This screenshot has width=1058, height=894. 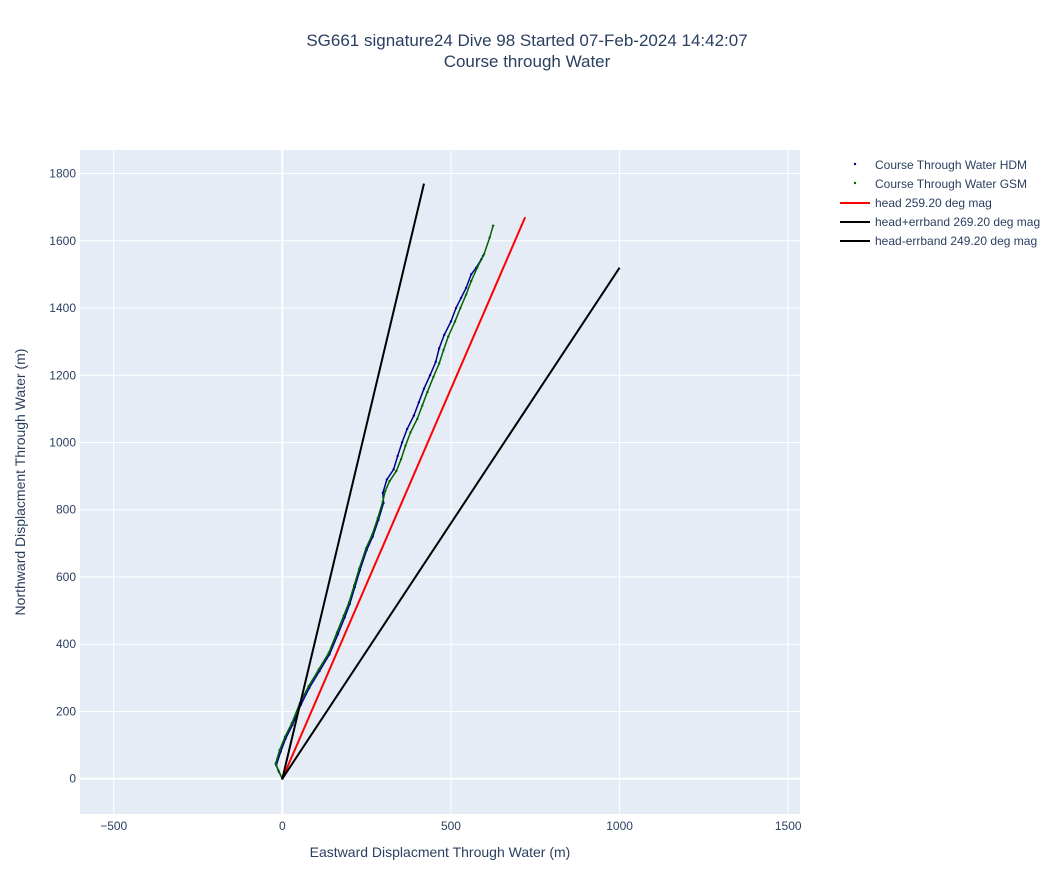 What do you see at coordinates (957, 222) in the screenshot?
I see `legend-label: head+errband 269.20 deg mag` at bounding box center [957, 222].